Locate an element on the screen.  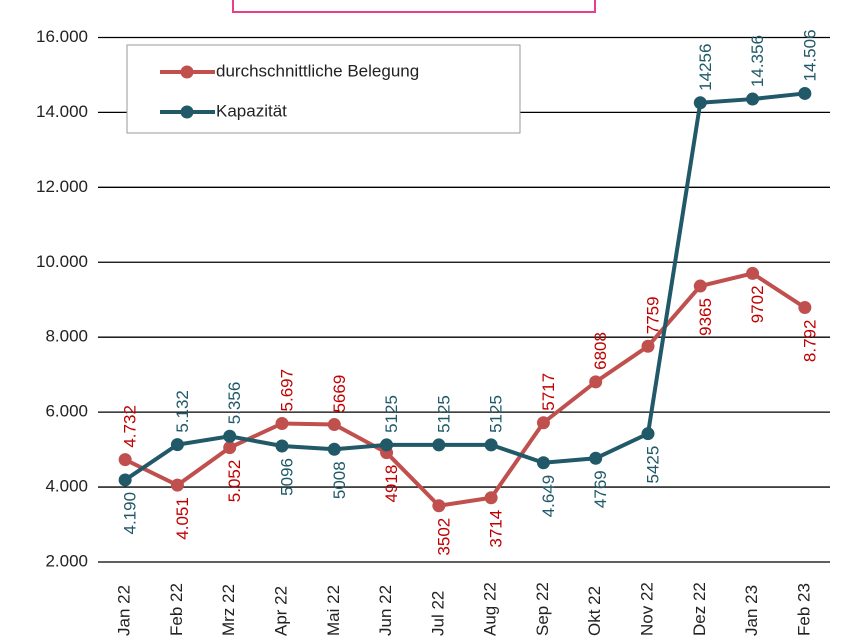
data-label: 9365 is located at coordinates (705, 317).